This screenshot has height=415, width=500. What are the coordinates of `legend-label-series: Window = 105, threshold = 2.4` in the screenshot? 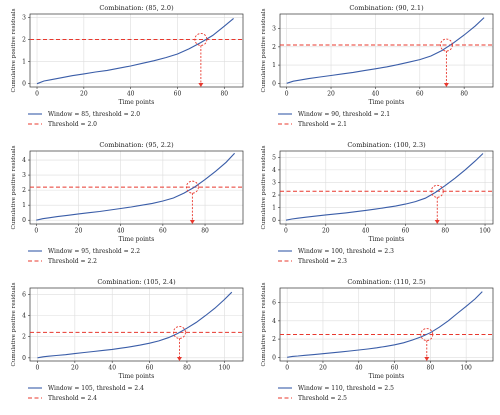 It's located at (96, 388).